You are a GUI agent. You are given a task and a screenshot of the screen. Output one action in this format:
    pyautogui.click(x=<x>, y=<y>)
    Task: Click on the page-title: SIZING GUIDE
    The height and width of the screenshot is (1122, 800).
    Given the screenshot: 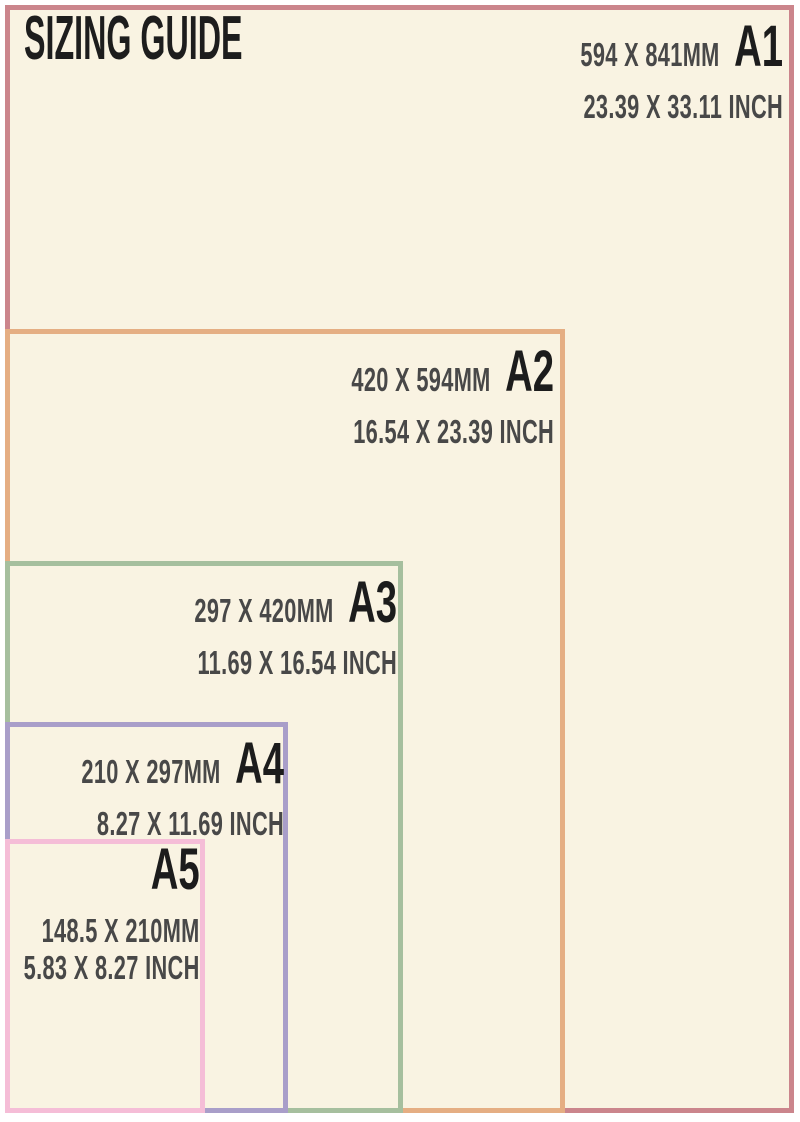 What is the action you would take?
    pyautogui.click(x=234, y=39)
    